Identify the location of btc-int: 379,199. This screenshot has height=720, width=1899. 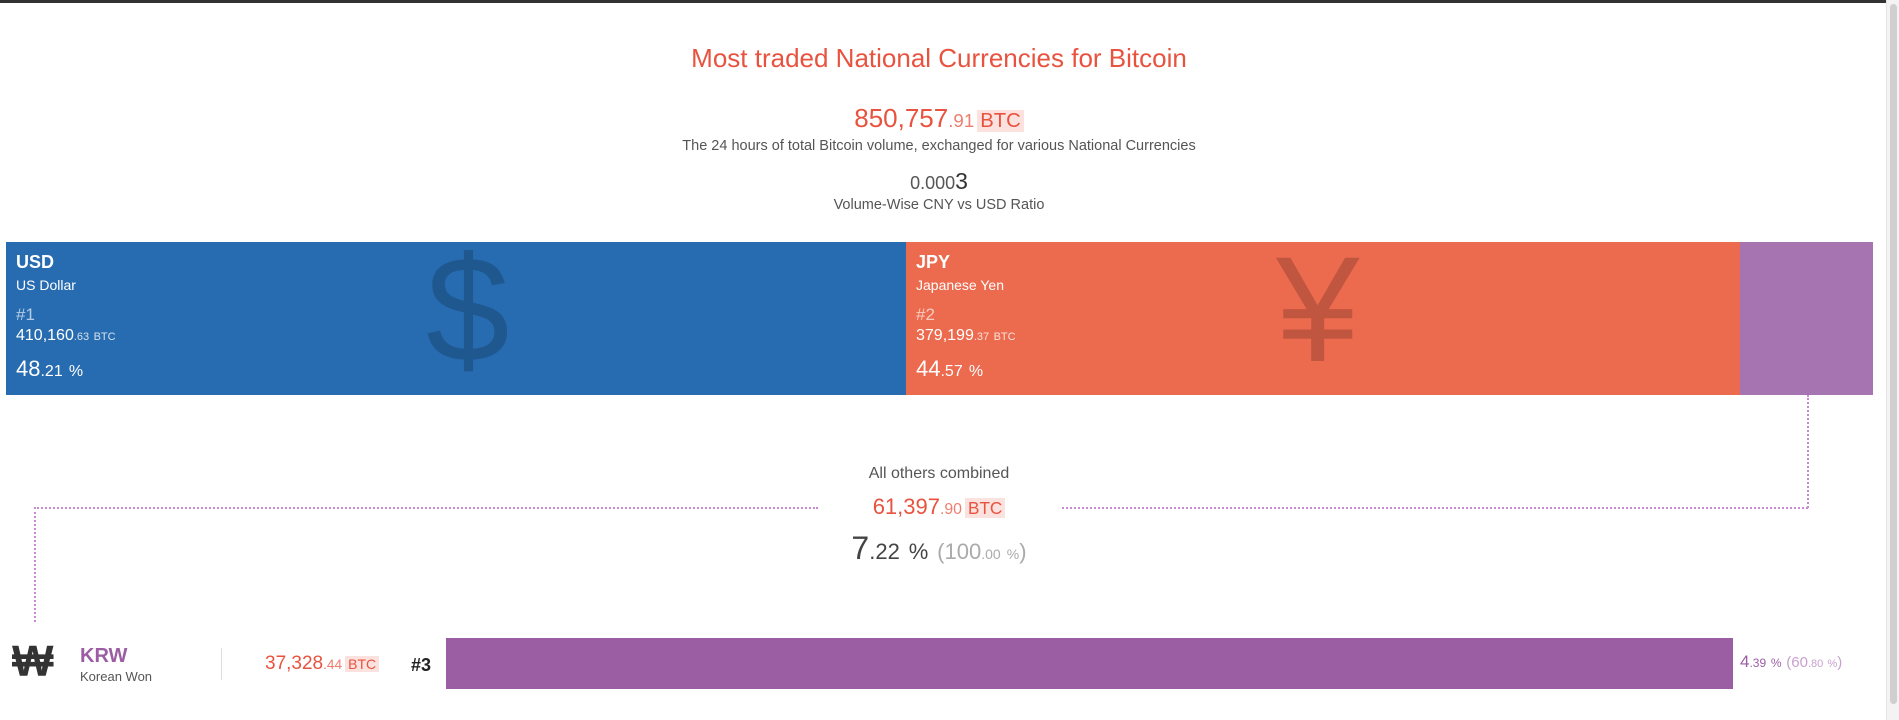
(945, 335).